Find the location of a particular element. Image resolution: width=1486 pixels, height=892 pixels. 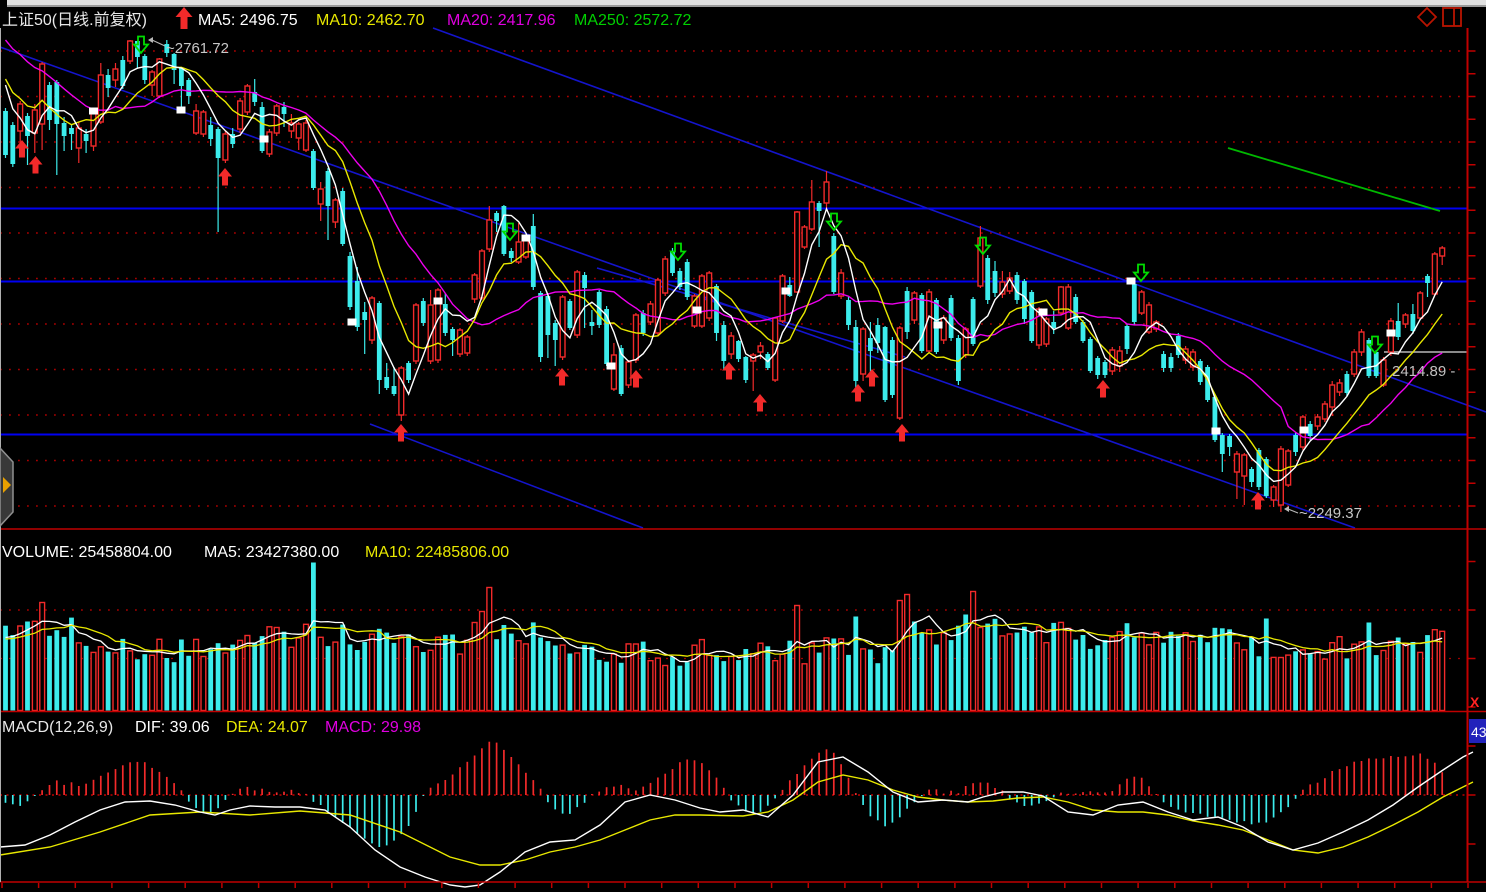

svg-text: MA5: 23427380.00 is located at coordinates (271, 552).